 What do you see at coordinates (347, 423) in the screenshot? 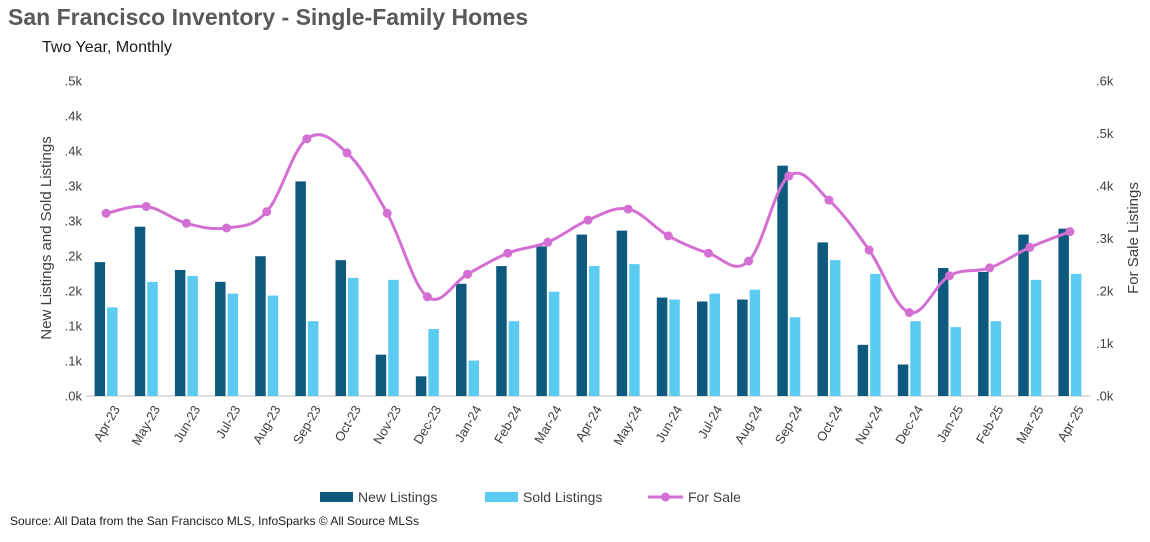
I see `x-tick-label: Oct-23` at bounding box center [347, 423].